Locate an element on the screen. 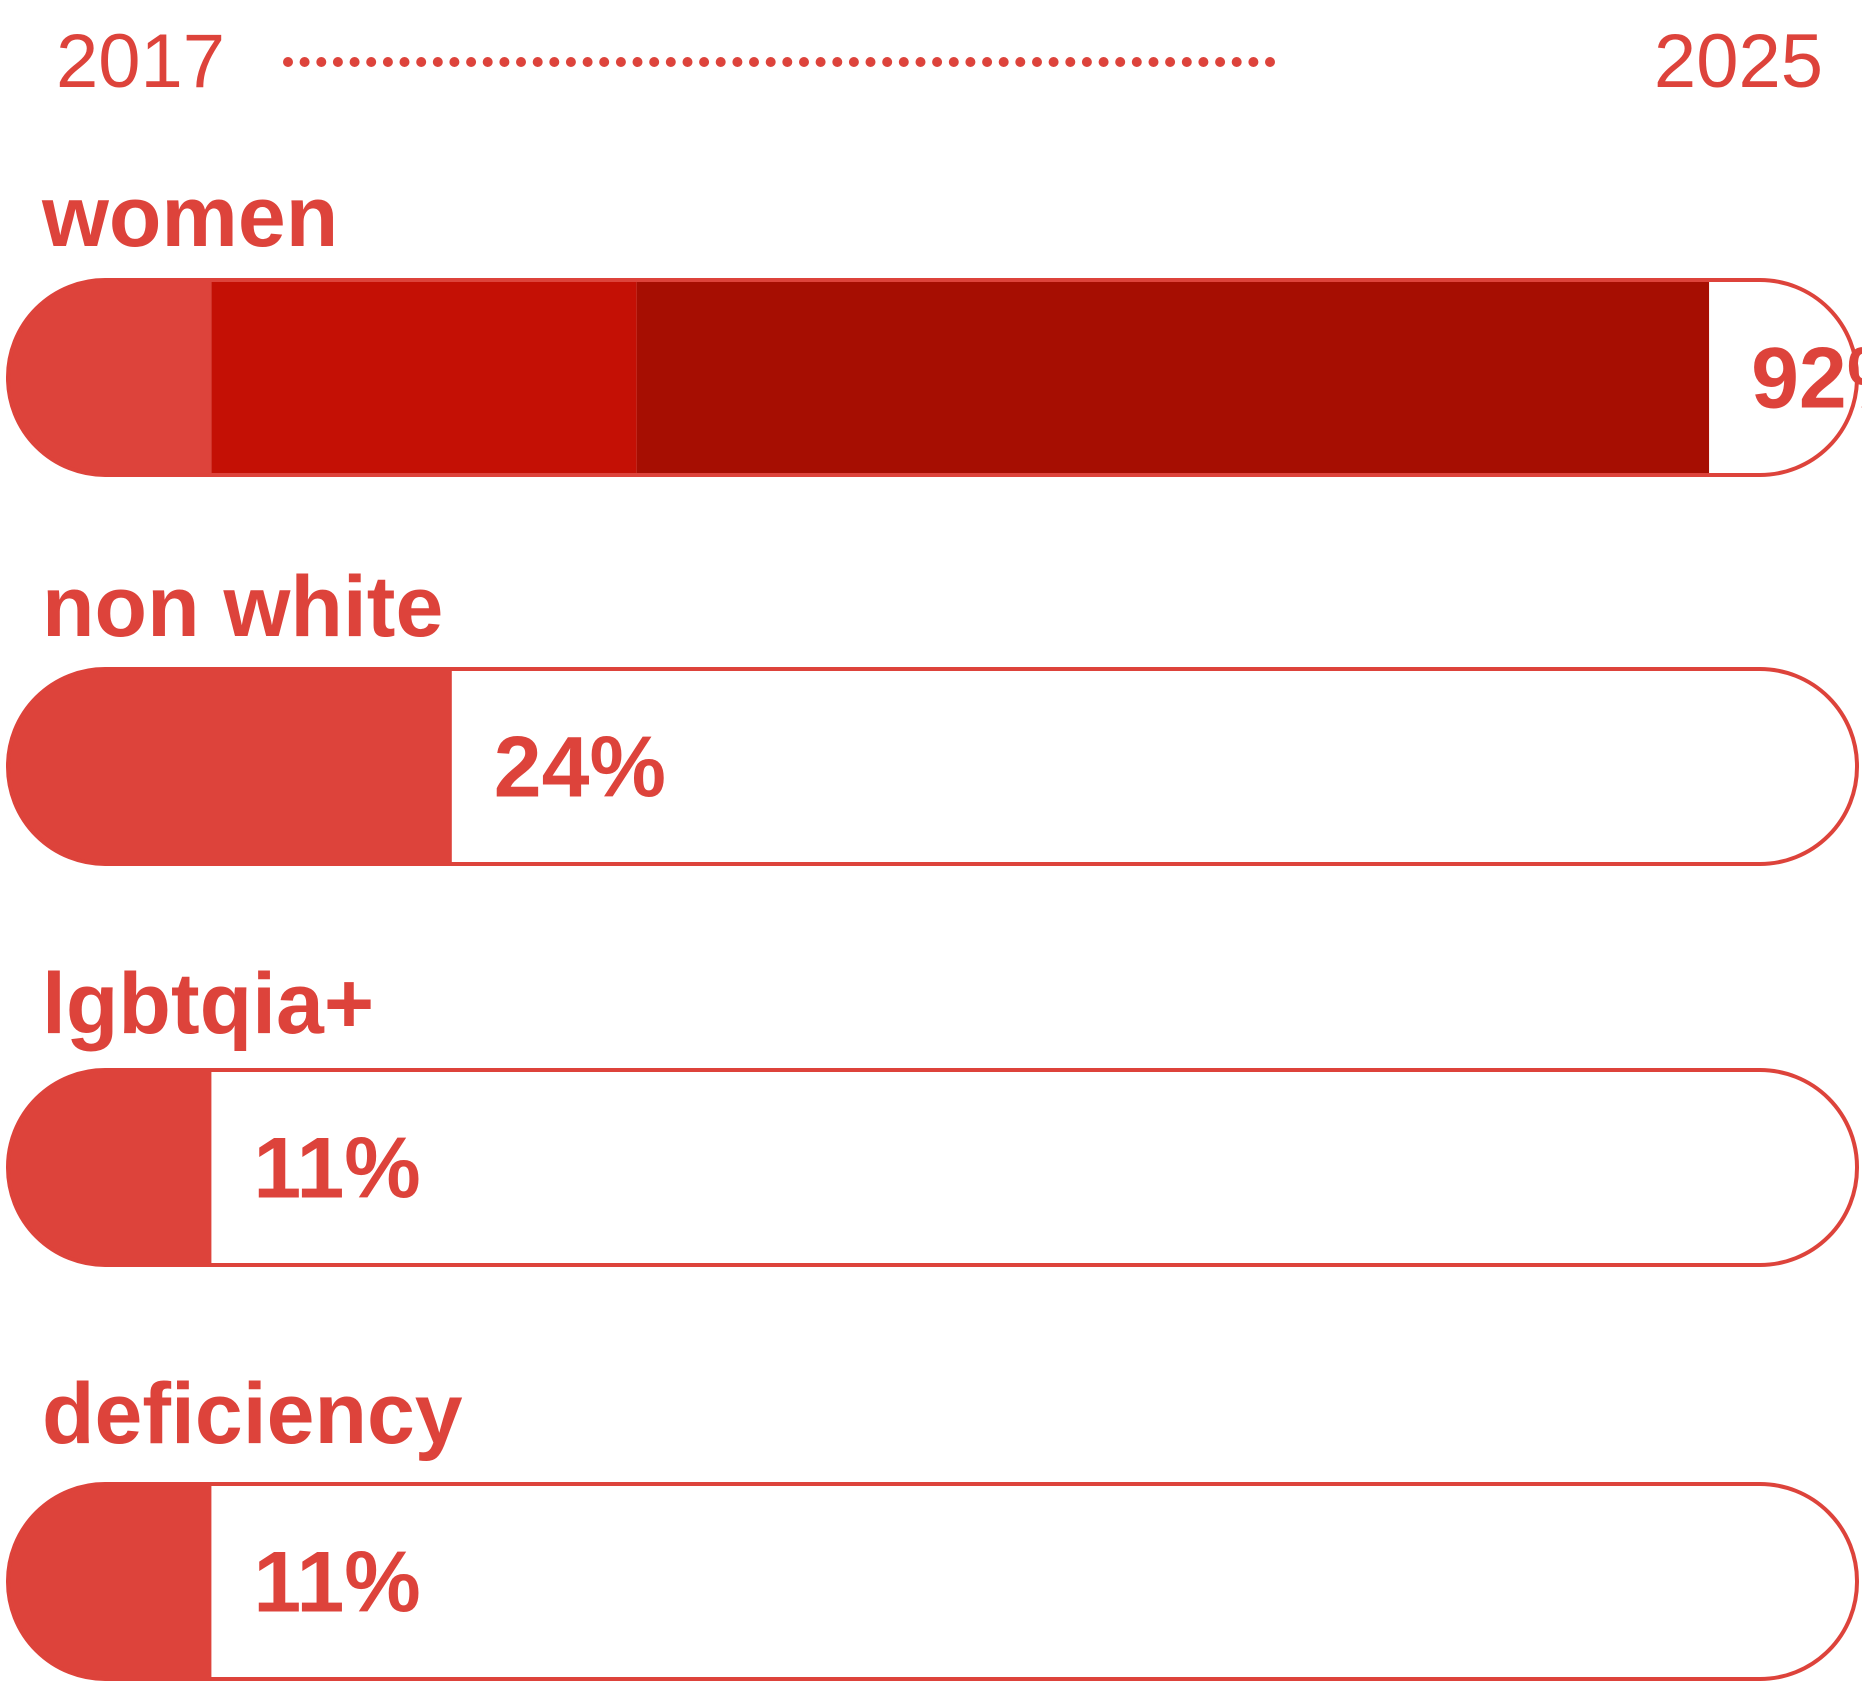  category-label: women is located at coordinates (189, 217).